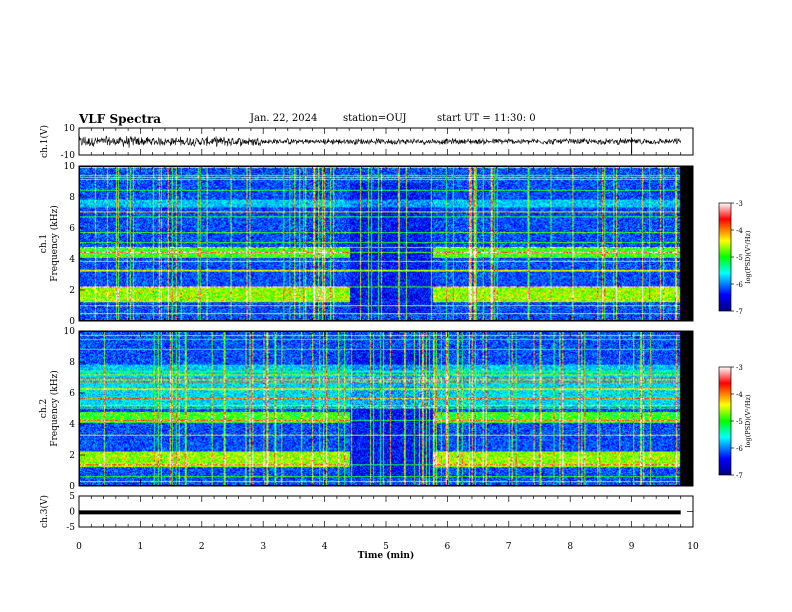  I want to click on y-axis-label: ch.2, so click(44, 408).